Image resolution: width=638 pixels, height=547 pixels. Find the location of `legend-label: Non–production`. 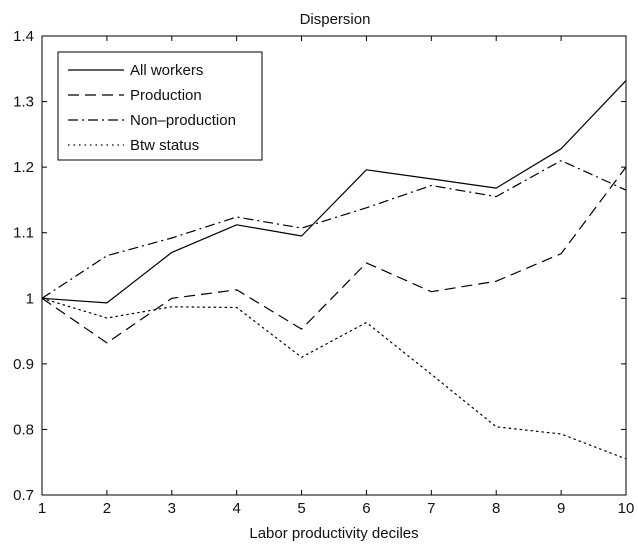

legend-label: Non–production is located at coordinates (183, 120).